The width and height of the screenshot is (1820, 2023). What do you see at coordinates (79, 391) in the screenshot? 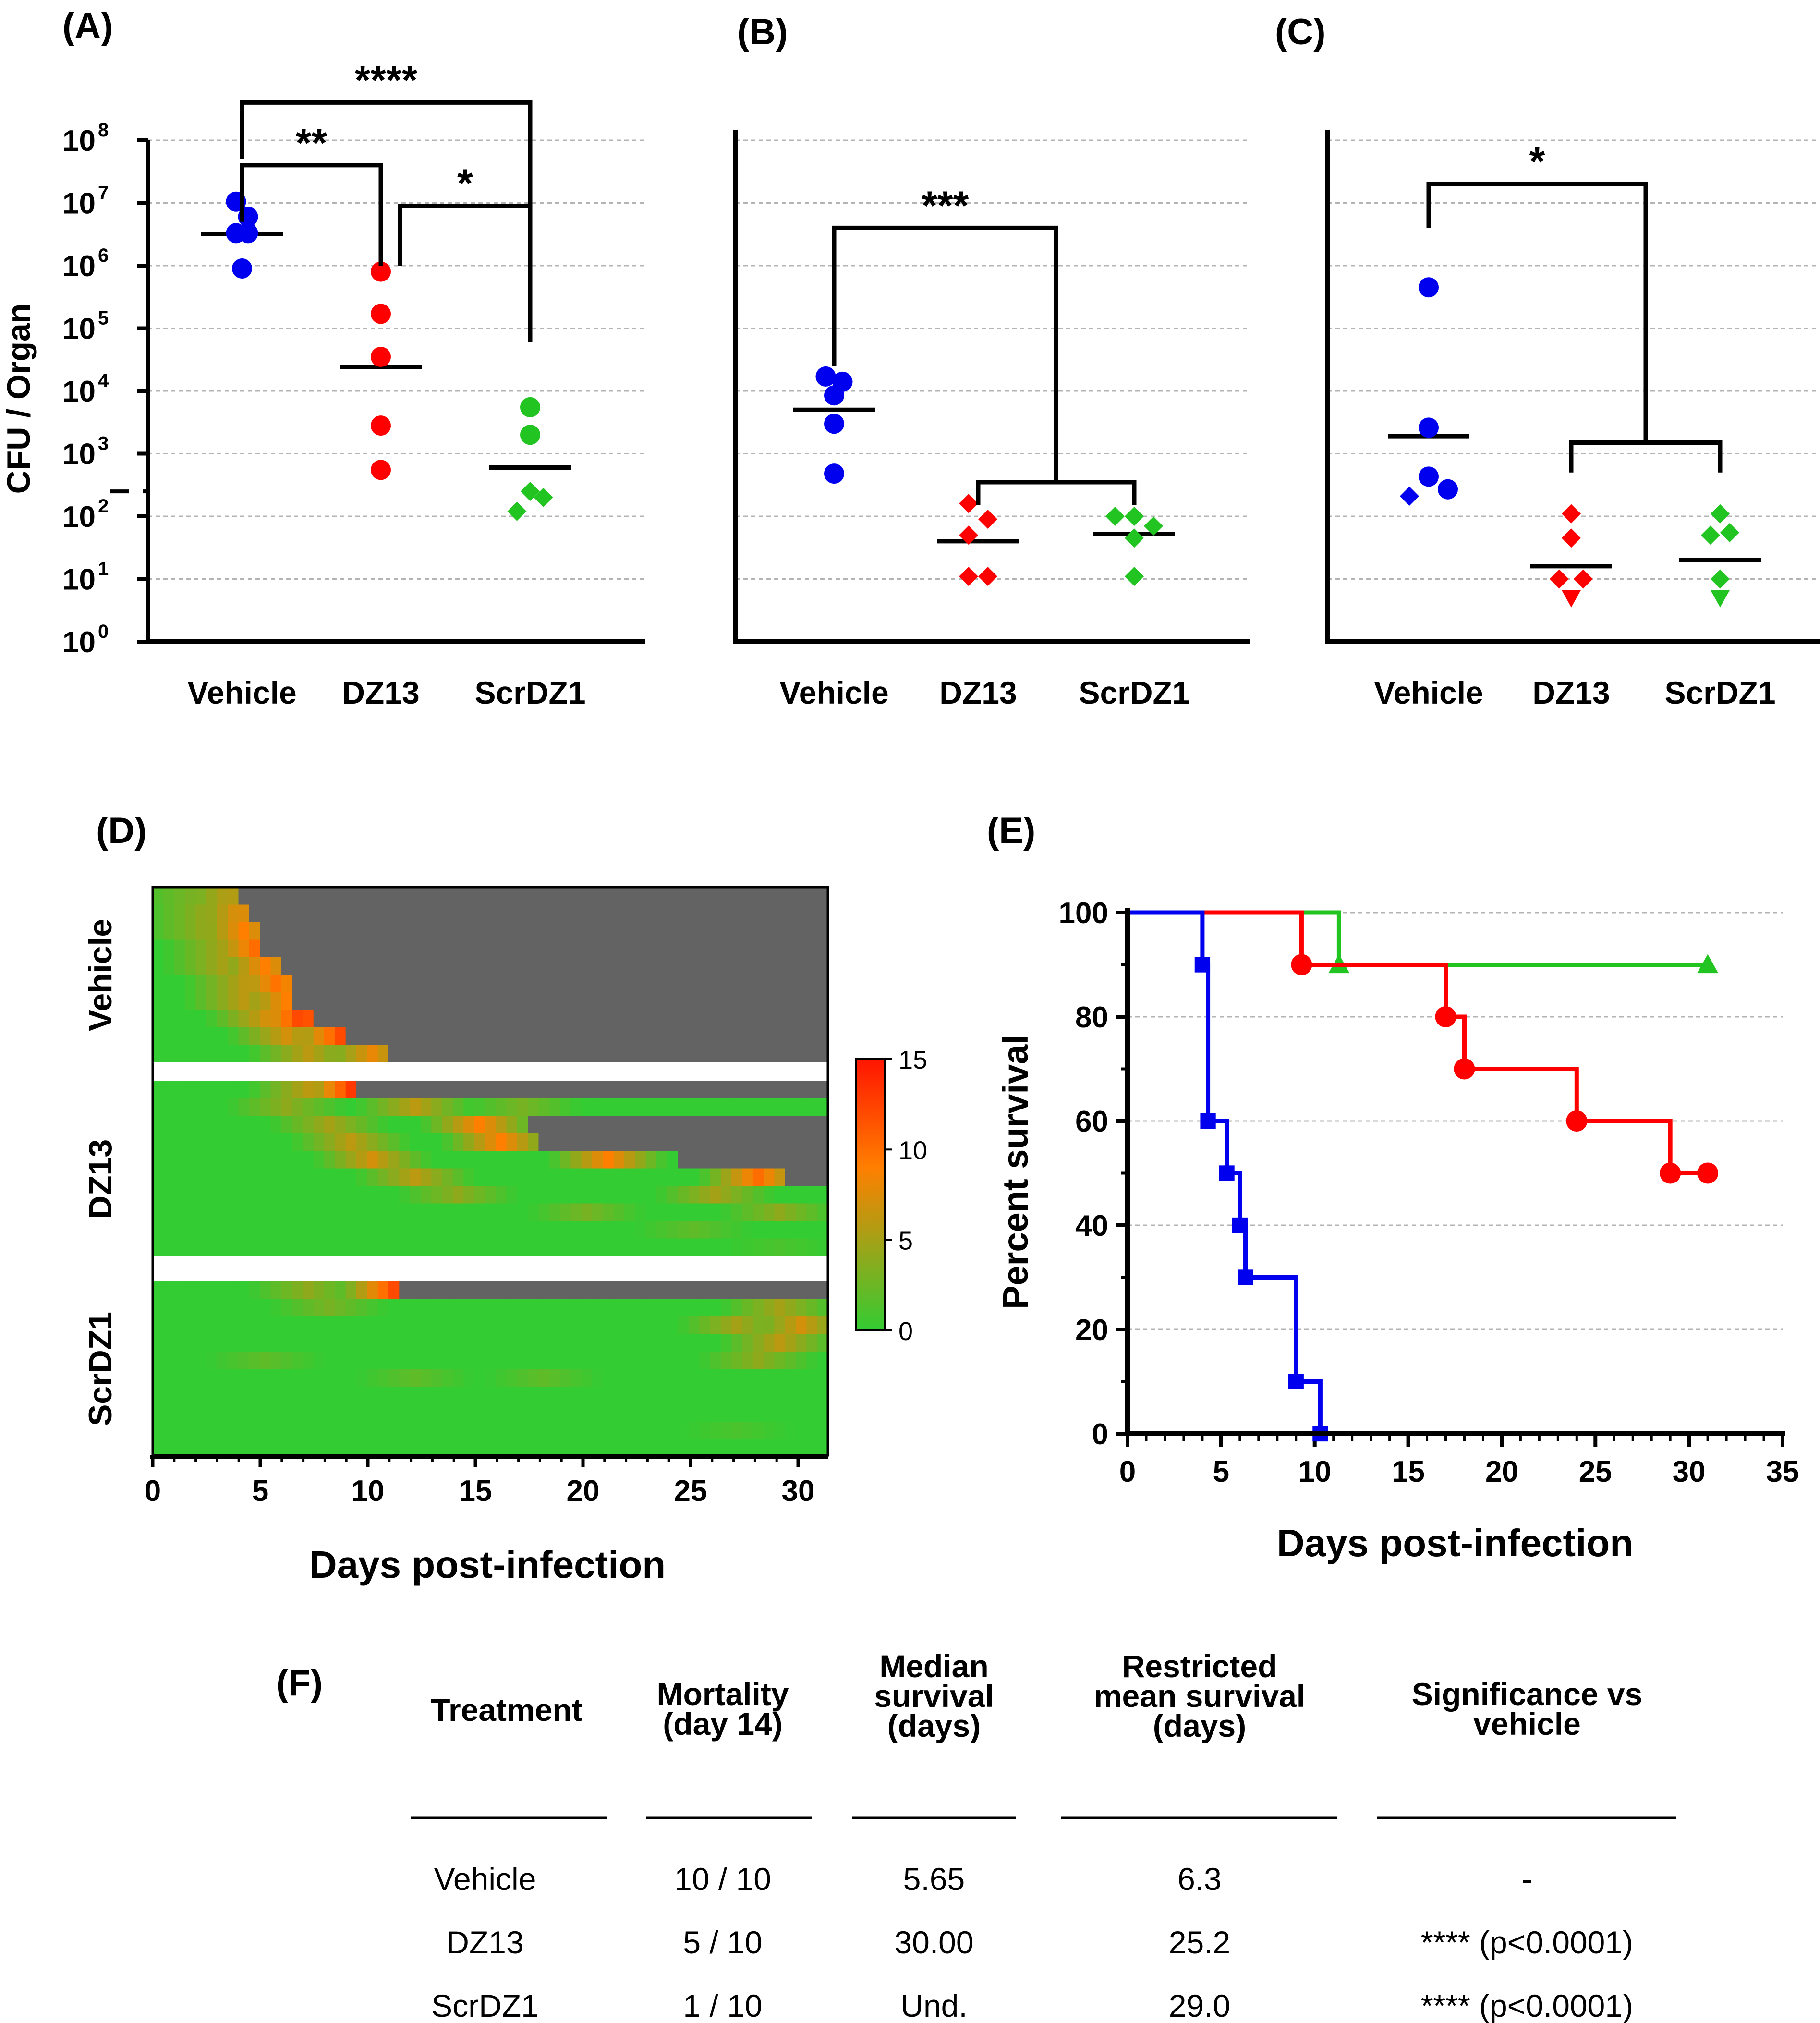
I see `y-tick-base: 10` at bounding box center [79, 391].